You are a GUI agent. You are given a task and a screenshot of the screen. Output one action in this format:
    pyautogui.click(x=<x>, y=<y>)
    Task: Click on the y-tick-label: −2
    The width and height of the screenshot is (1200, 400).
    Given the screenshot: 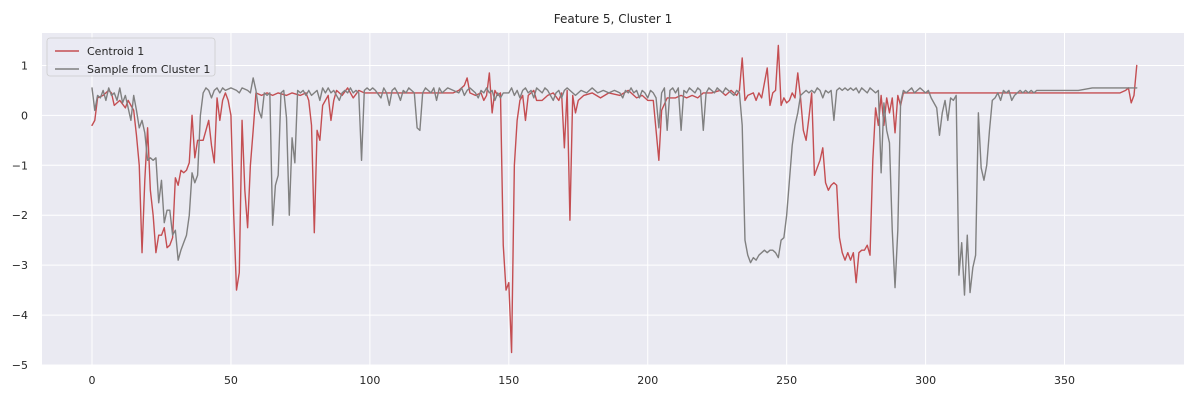 What is the action you would take?
    pyautogui.click(x=20, y=215)
    